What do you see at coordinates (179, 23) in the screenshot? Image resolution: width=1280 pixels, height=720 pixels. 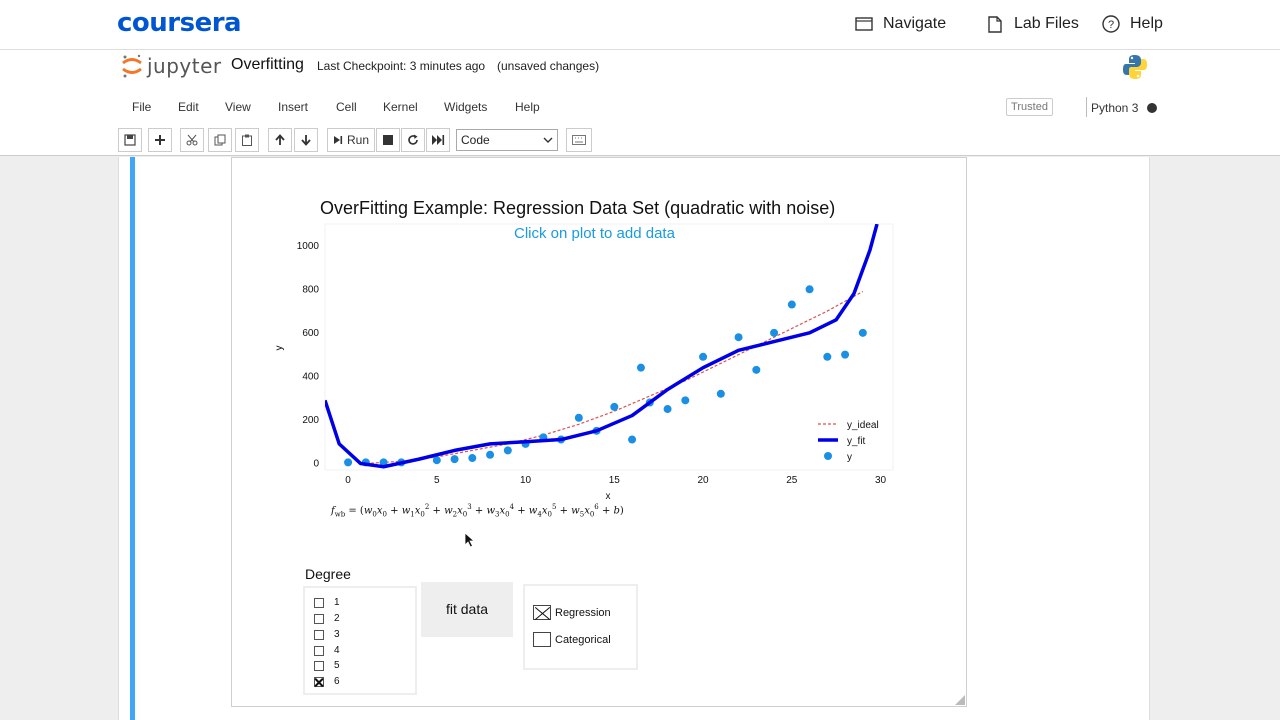 I see `coursera-logo: coursera` at bounding box center [179, 23].